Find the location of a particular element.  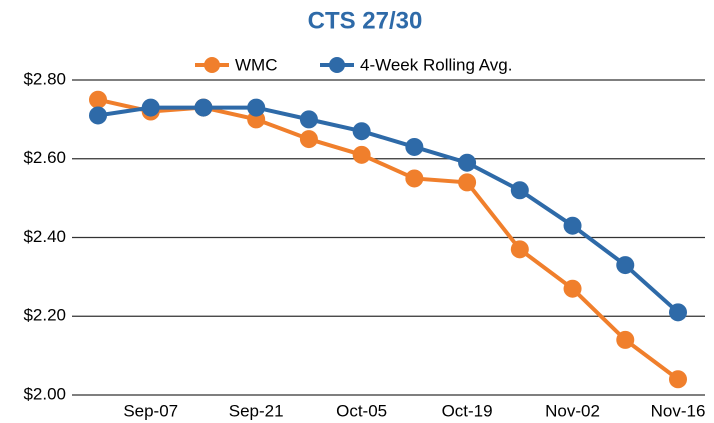

y-tick-label: $2.40 is located at coordinates (44, 236).